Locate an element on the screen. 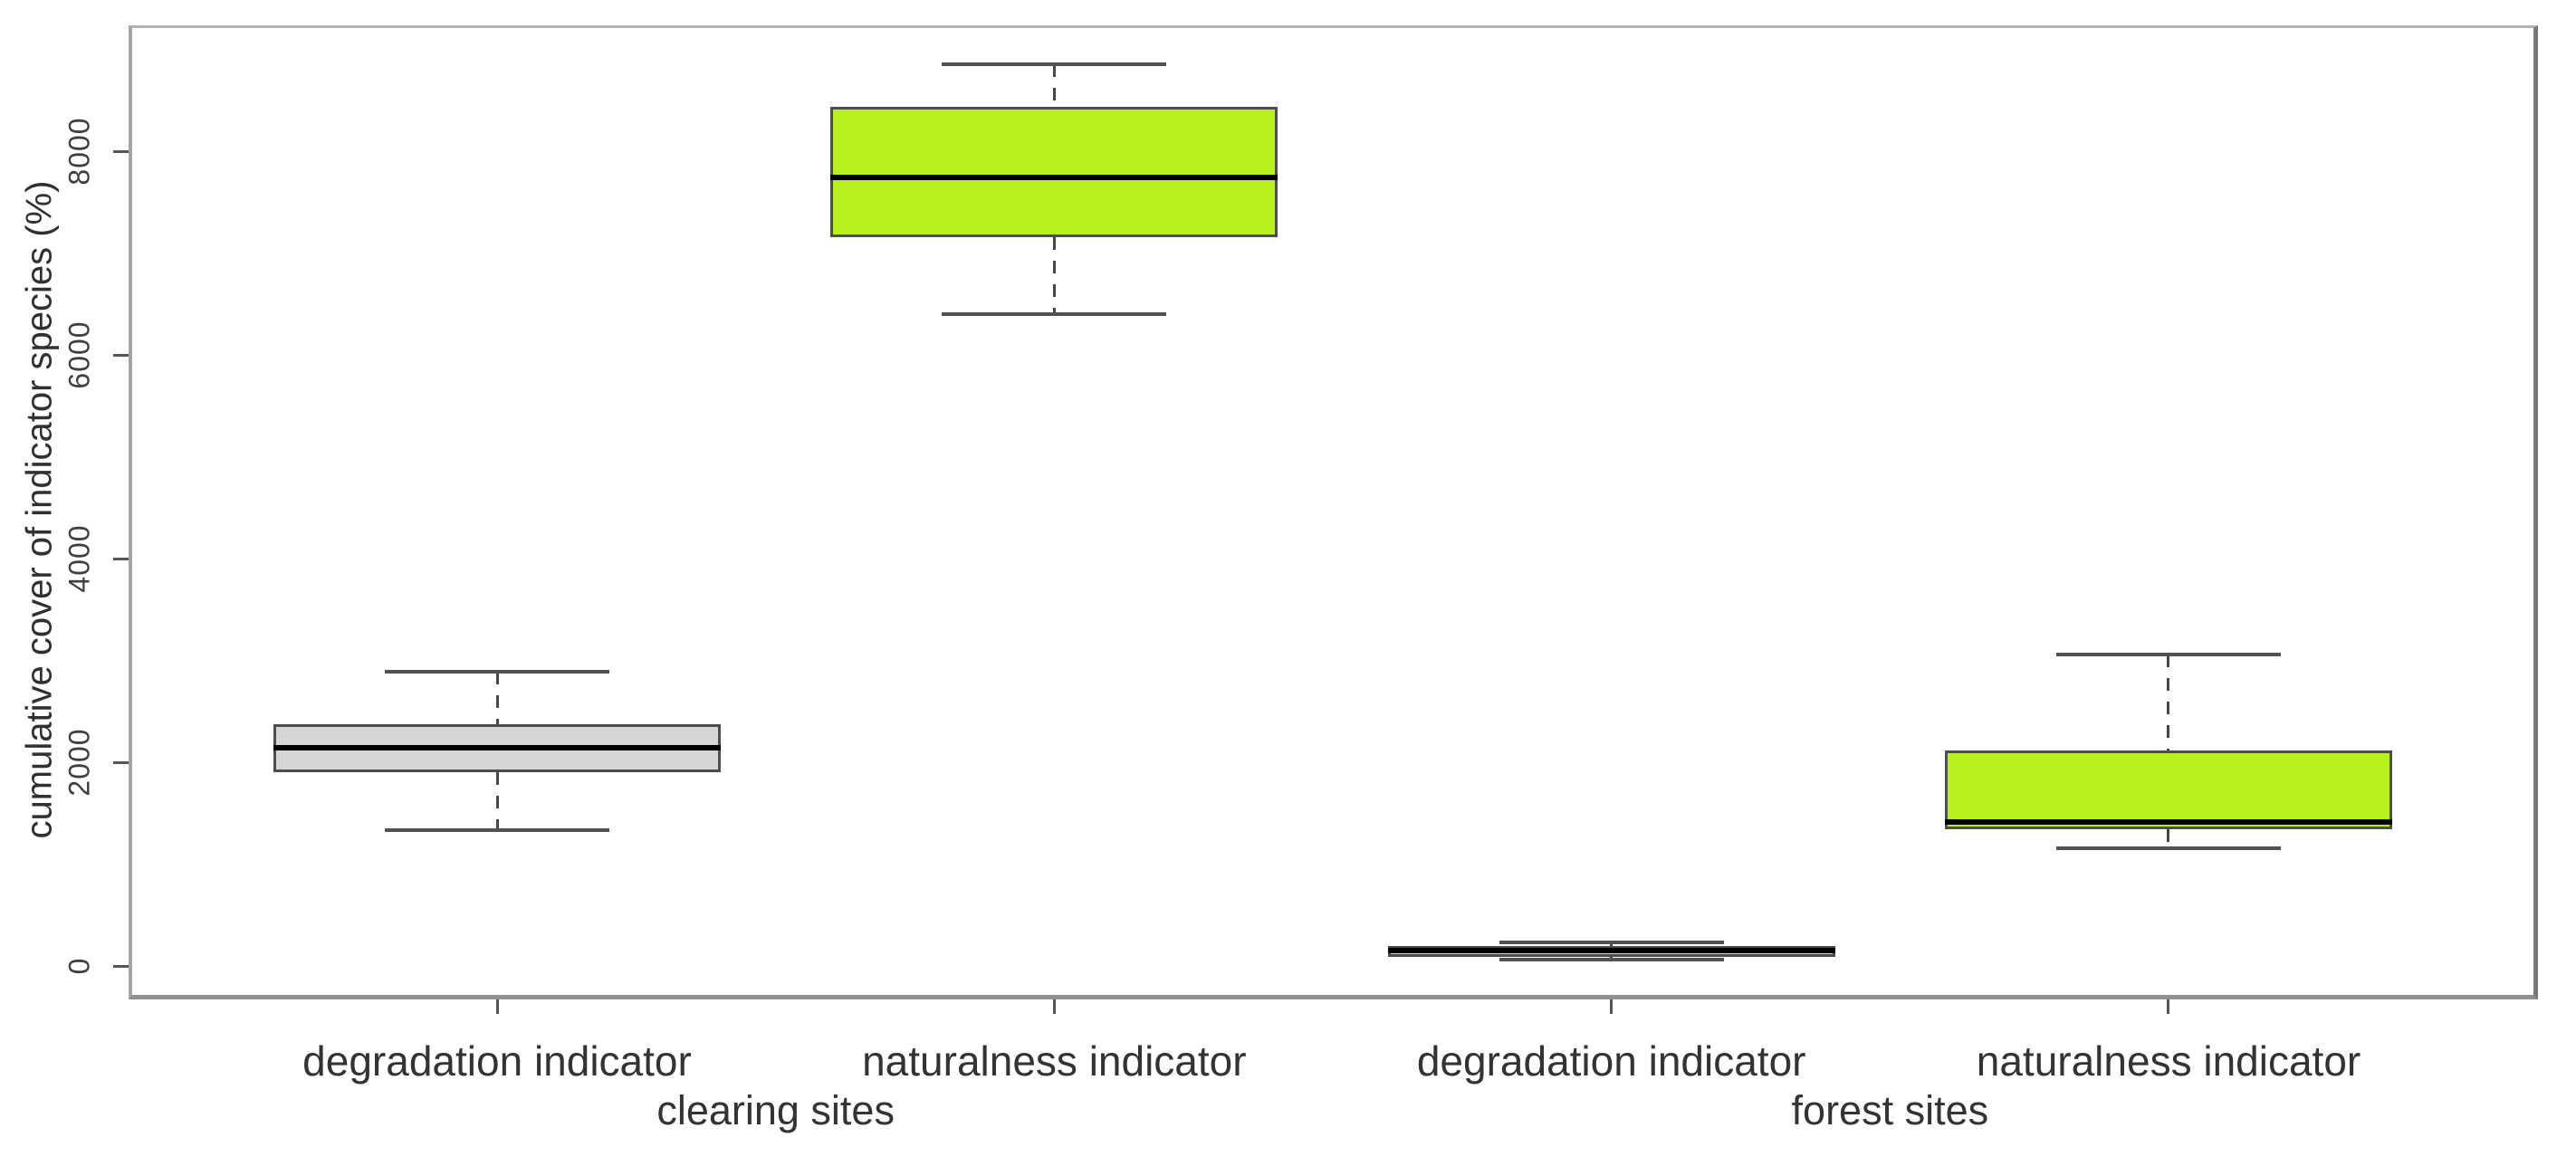  y-tick-label-8000: 8000 is located at coordinates (79, 151).